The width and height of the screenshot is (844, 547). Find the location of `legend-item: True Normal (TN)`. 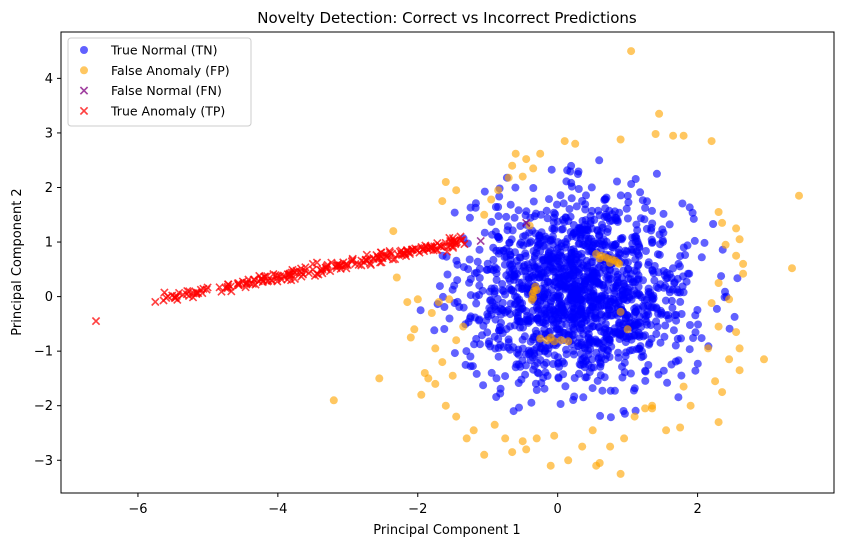

legend-item: True Normal (TN) is located at coordinates (148, 50).